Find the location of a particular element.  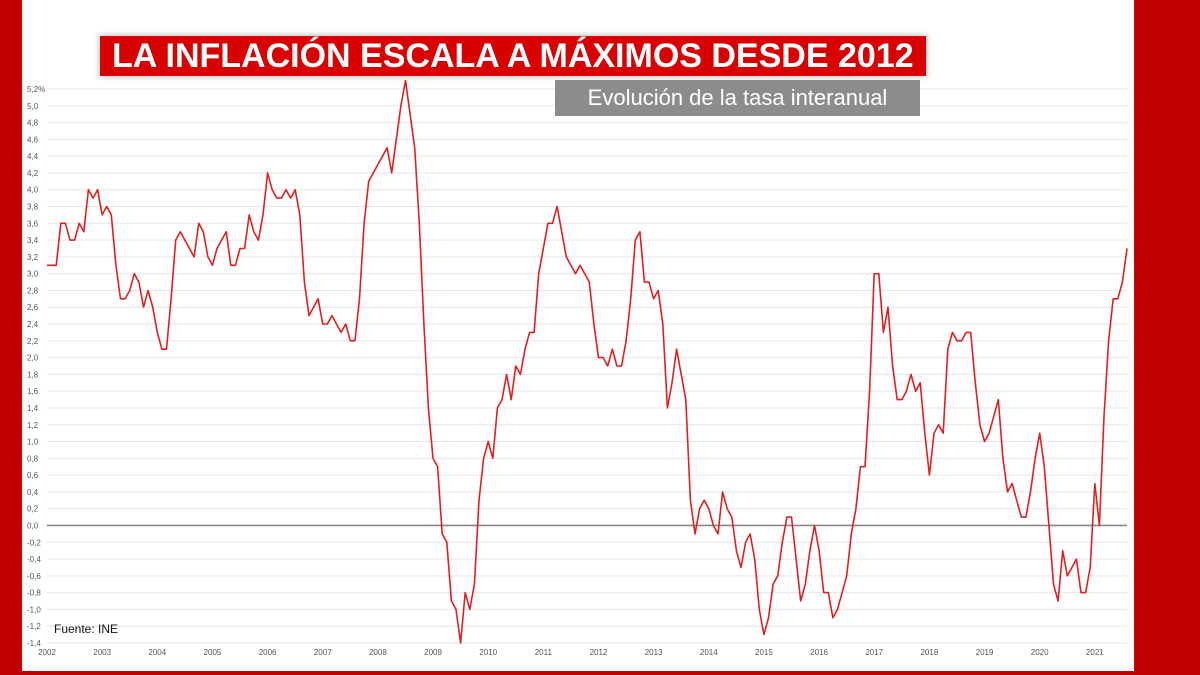

y-tick-label: 1,6 is located at coordinates (33, 391).